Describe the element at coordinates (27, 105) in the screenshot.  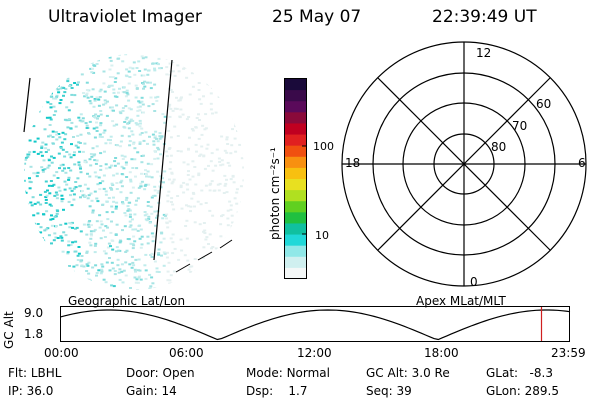
I see `image-limb-line` at that location.